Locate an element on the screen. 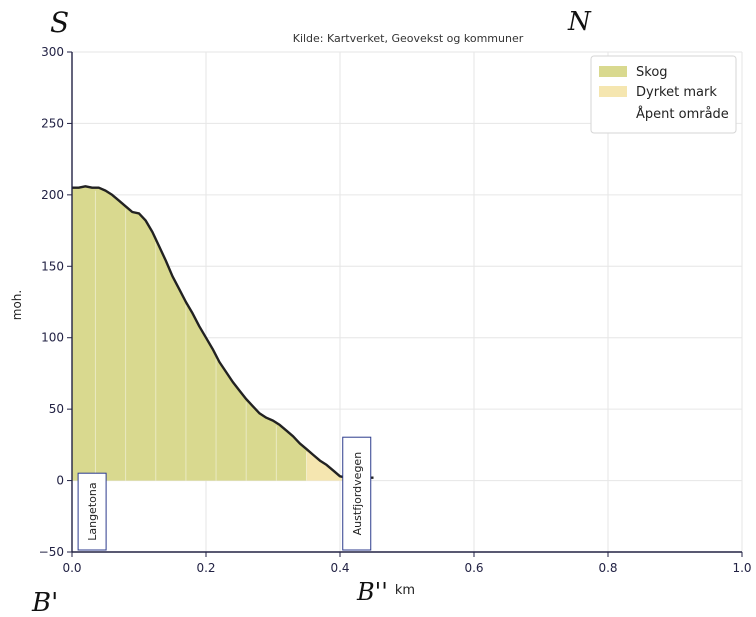  x-tick-label: 0.2 is located at coordinates (205, 568).